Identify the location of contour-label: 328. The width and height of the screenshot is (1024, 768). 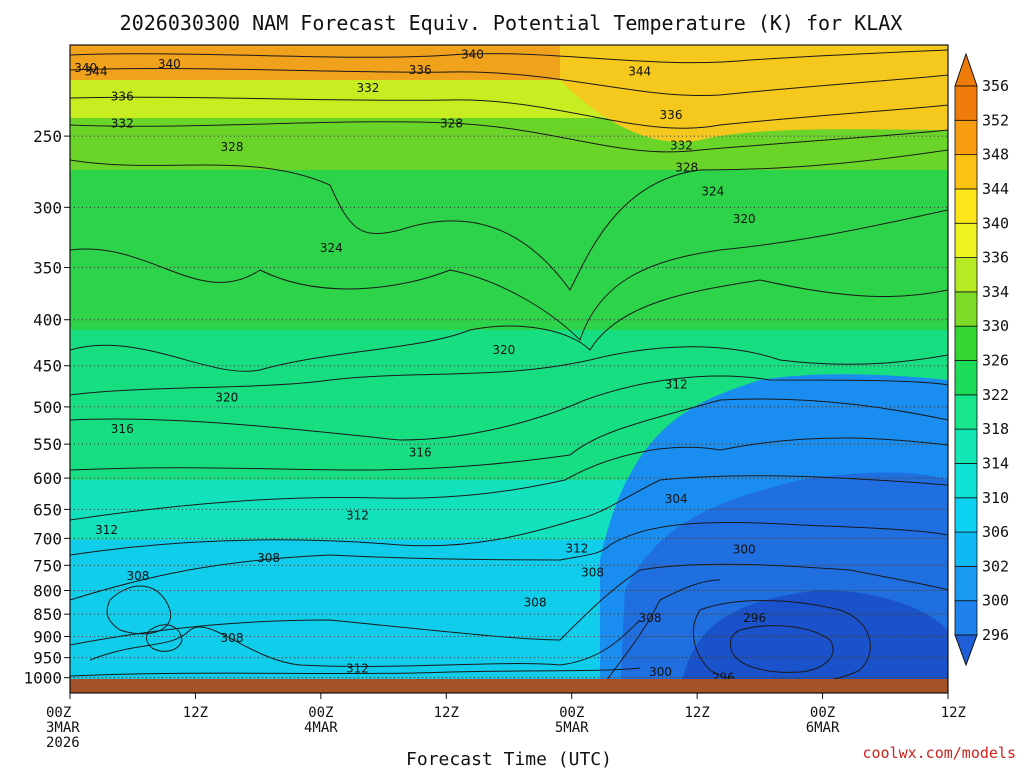
(451, 123).